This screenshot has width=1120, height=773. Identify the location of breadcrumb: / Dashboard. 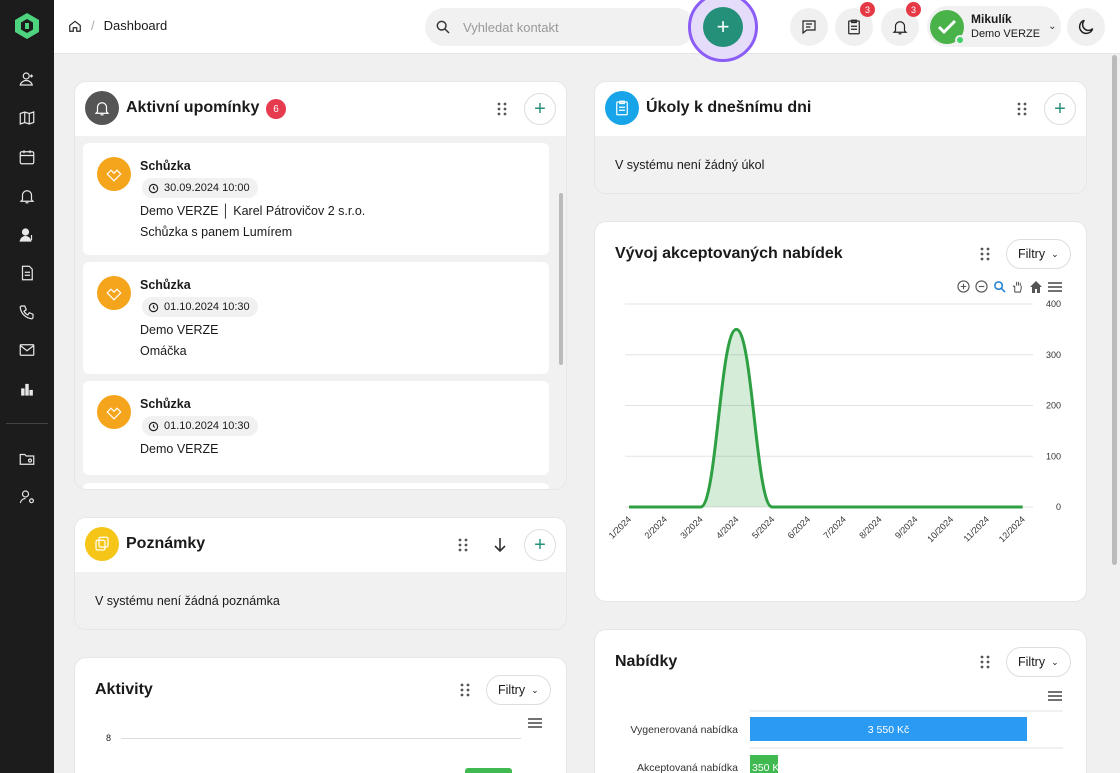
(117, 25).